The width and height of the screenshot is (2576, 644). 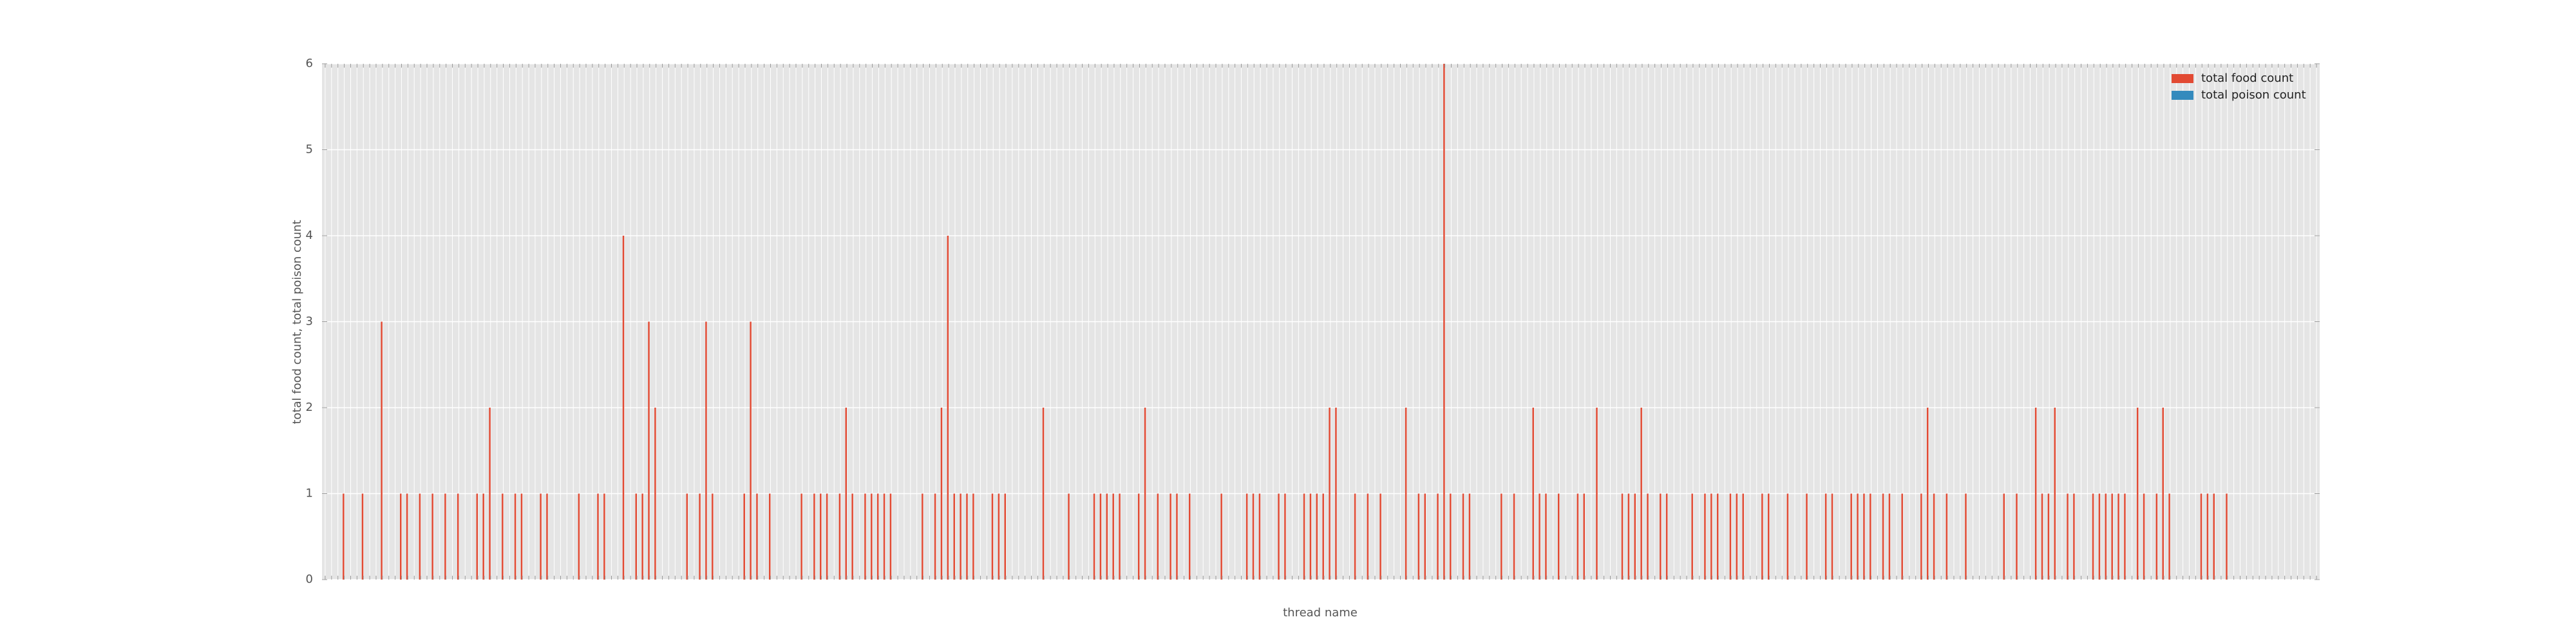 I want to click on y-tick-label: 3, so click(x=309, y=321).